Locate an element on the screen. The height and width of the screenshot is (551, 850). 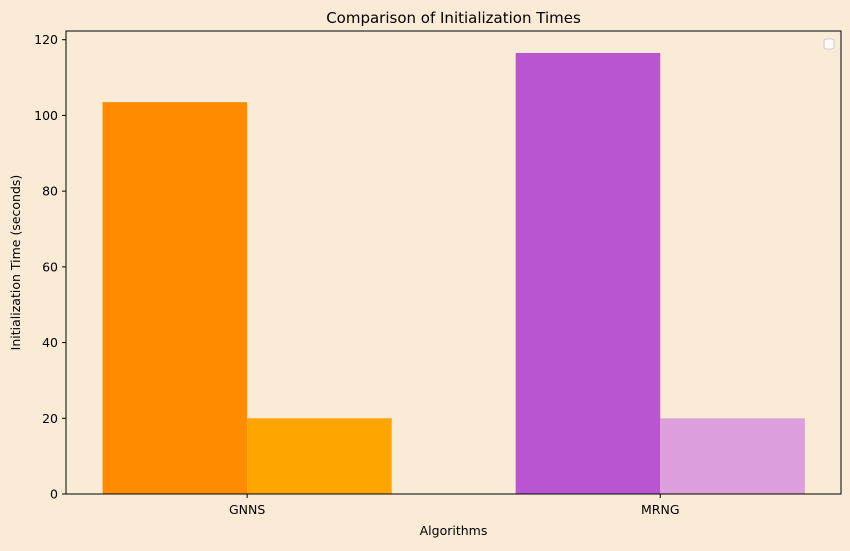
x-tick-label: GNNS is located at coordinates (247, 509).